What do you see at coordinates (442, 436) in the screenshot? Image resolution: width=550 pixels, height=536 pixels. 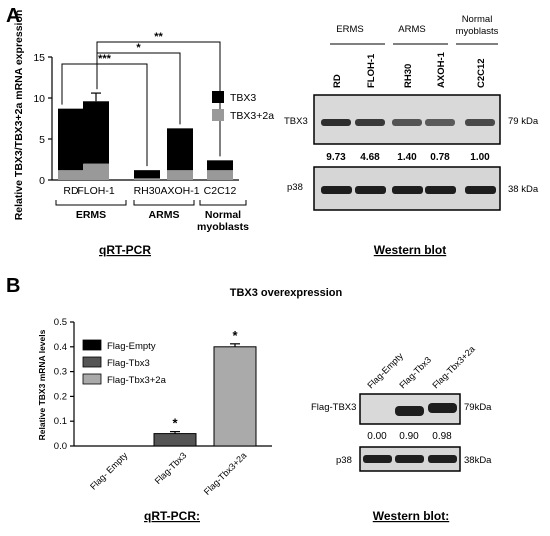 I see `blot-b-ratio: 0.98` at bounding box center [442, 436].